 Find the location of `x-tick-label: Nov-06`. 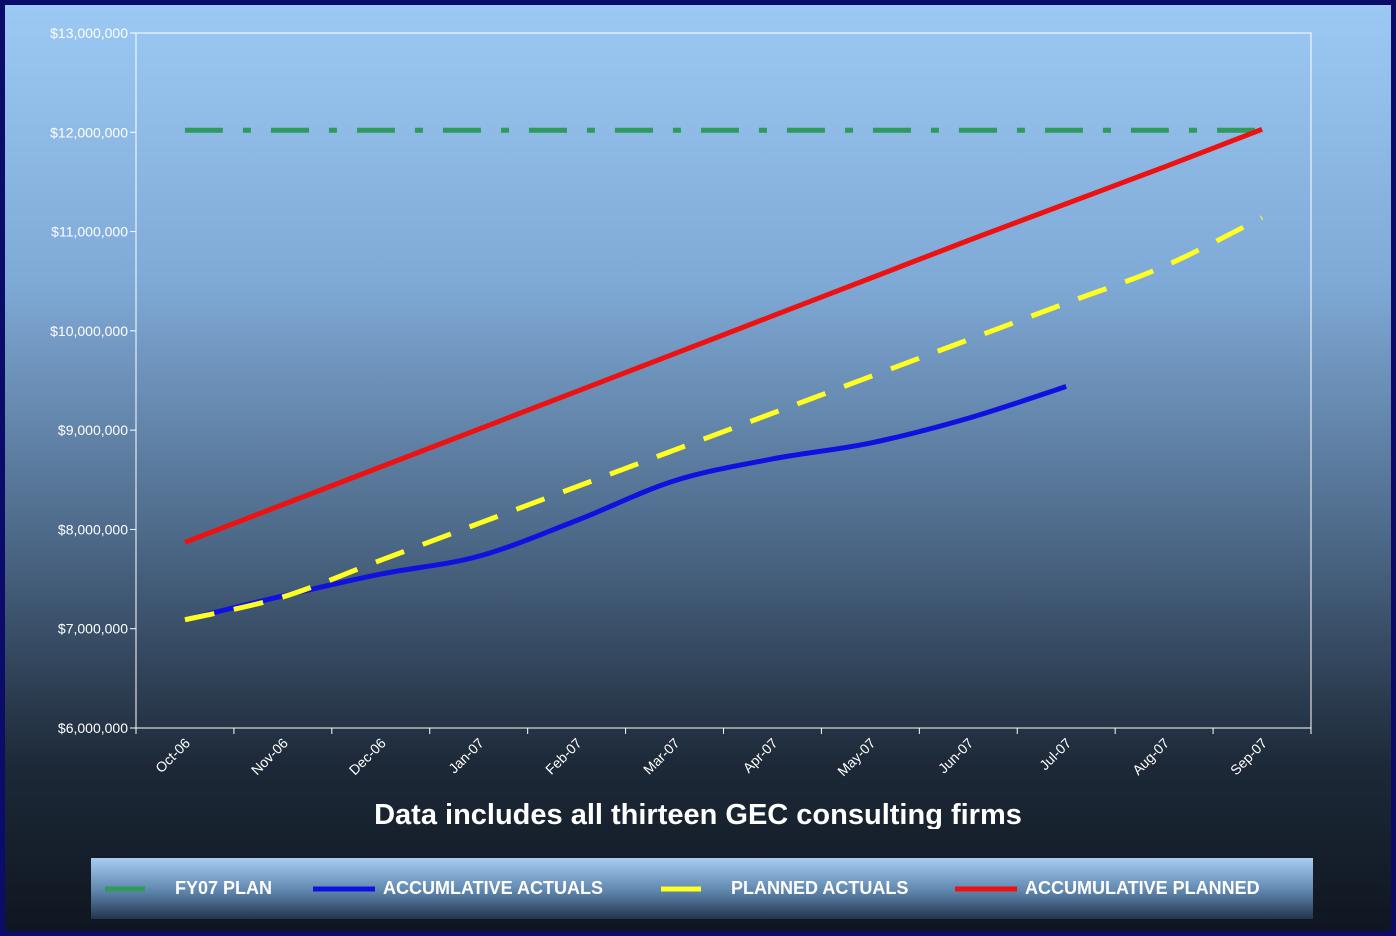

x-tick-label: Nov-06 is located at coordinates (269, 756).